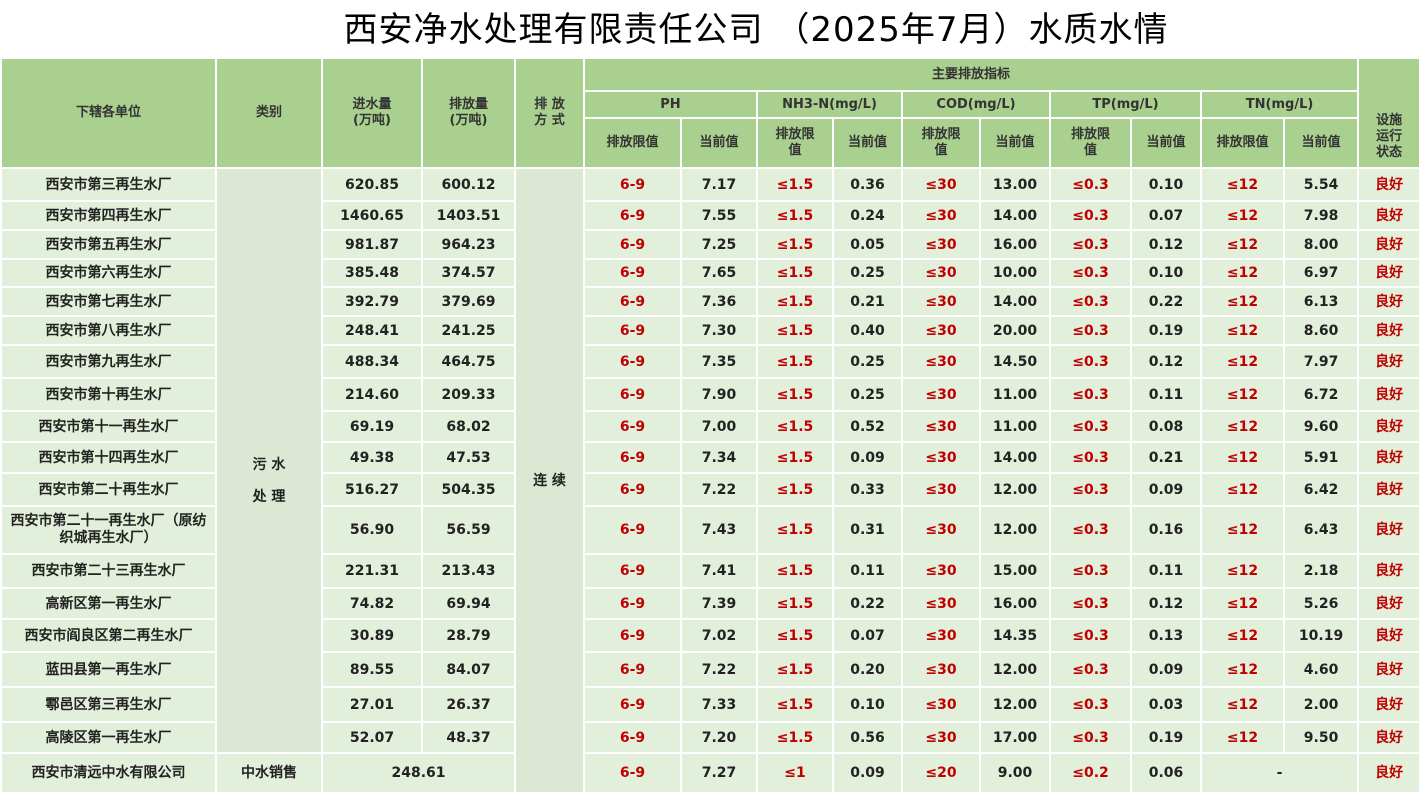 The image size is (1422, 807). What do you see at coordinates (1015, 489) in the screenshot?
I see `cod-current: 12.00` at bounding box center [1015, 489].